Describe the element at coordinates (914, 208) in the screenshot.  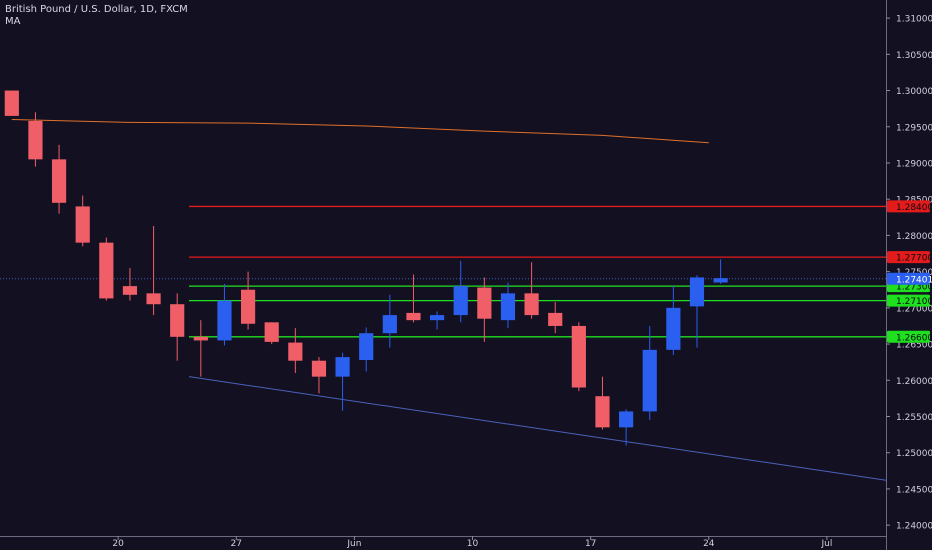
I see `resistance-price-tag-label: 1.28400` at that location.